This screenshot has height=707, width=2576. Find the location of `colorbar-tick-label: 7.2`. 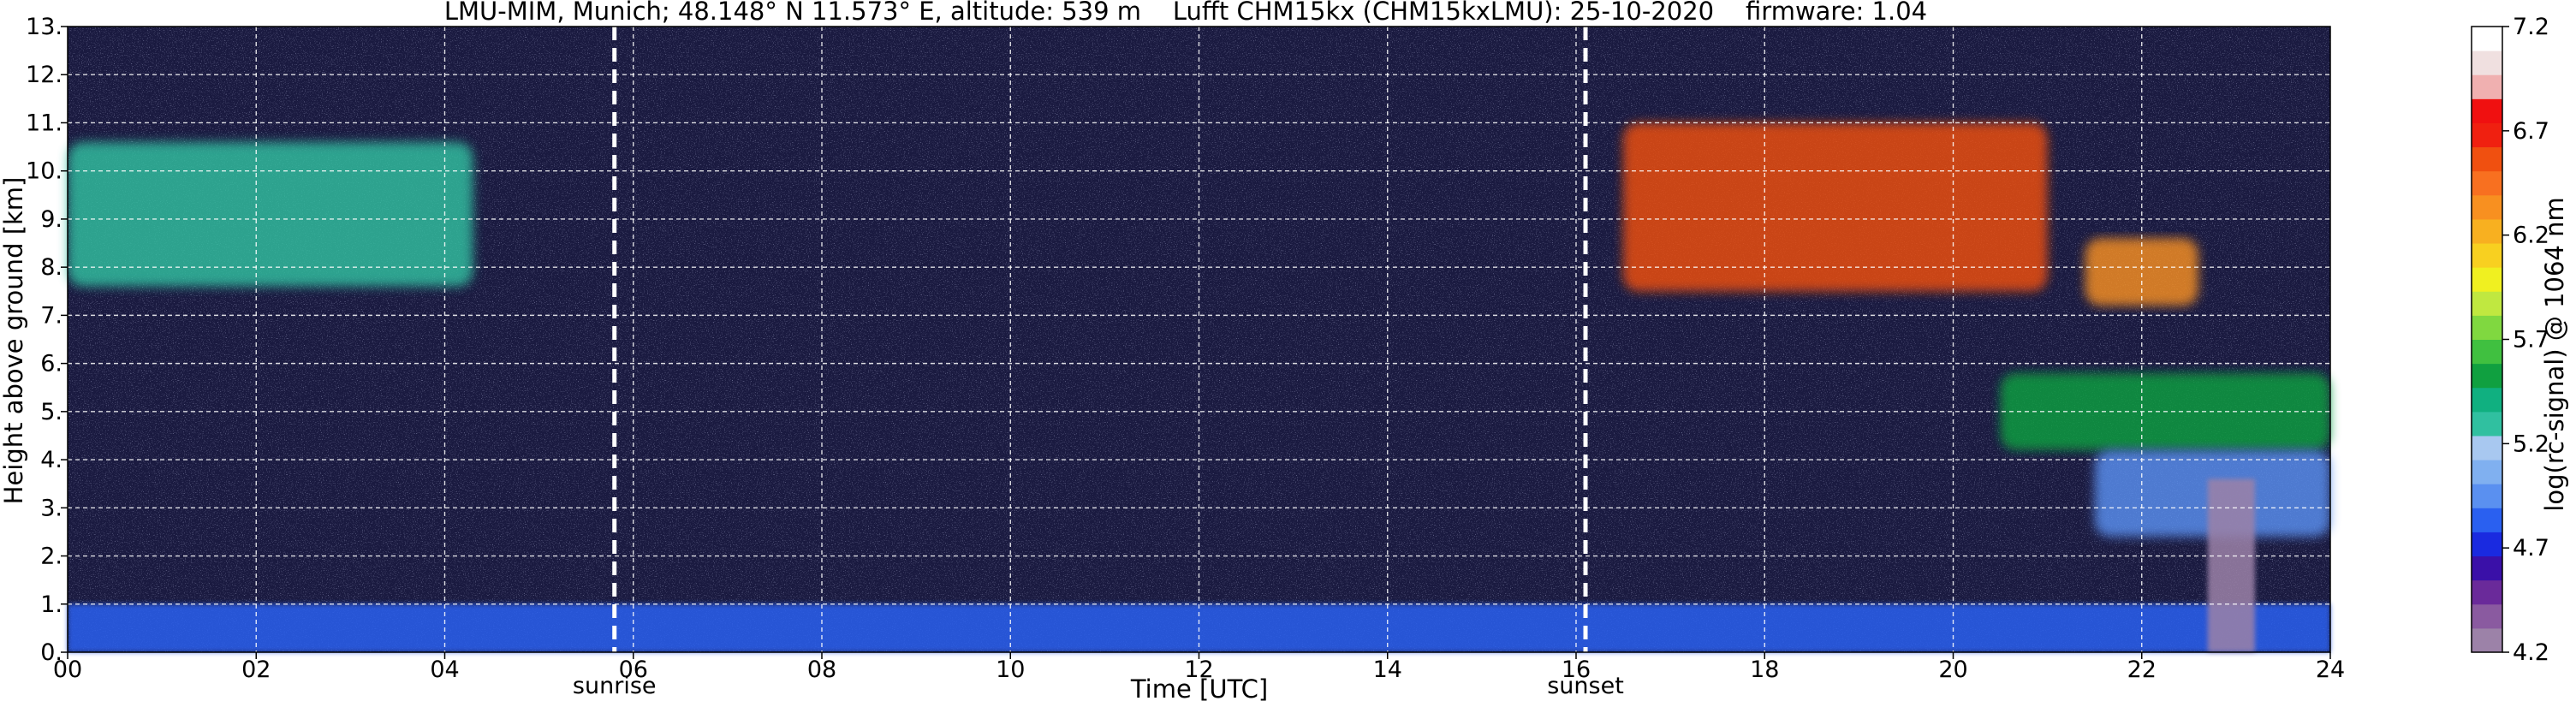

colorbar-tick-label: 7.2 is located at coordinates (2531, 27).